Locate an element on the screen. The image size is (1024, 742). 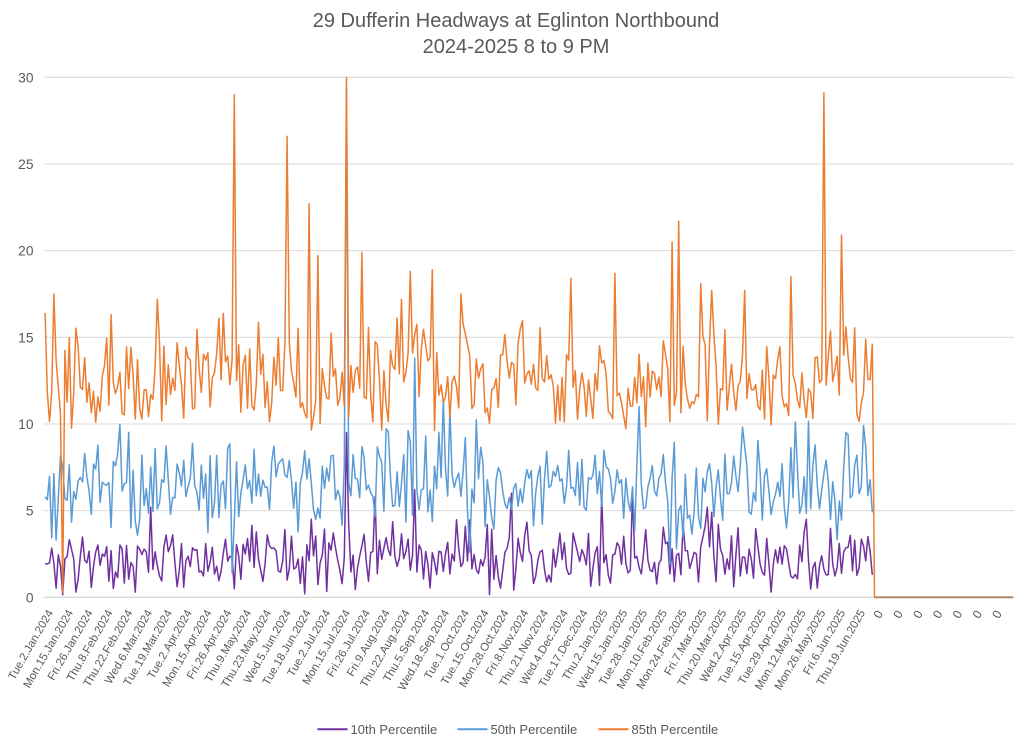
svg-text: 85th Percentile is located at coordinates (675, 729).